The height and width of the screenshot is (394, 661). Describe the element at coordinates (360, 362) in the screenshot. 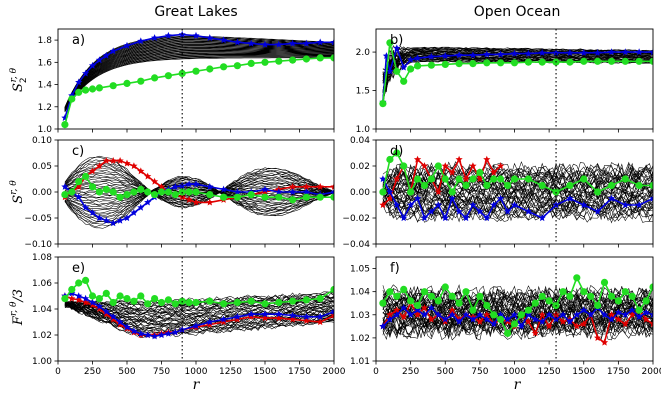

I see `y-tick-label: 1.01` at that location.